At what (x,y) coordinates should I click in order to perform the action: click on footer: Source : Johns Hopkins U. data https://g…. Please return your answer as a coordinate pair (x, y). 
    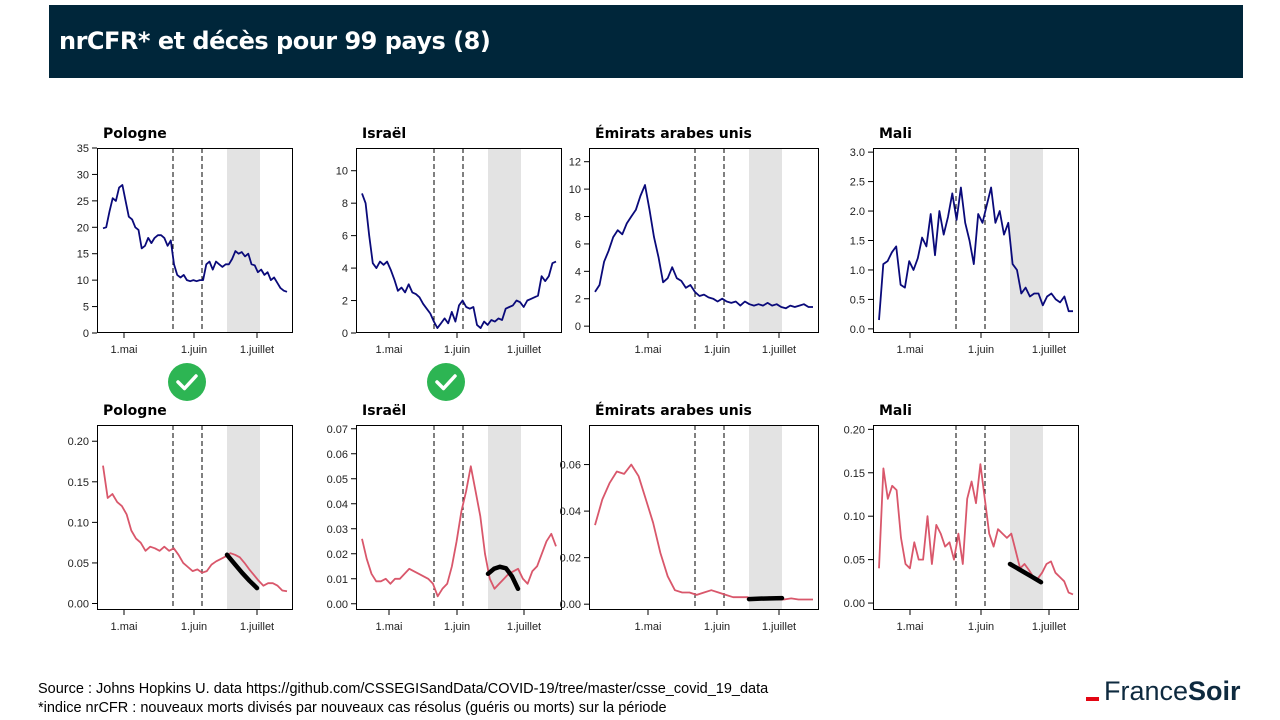
    Looking at the image, I should click on (403, 699).